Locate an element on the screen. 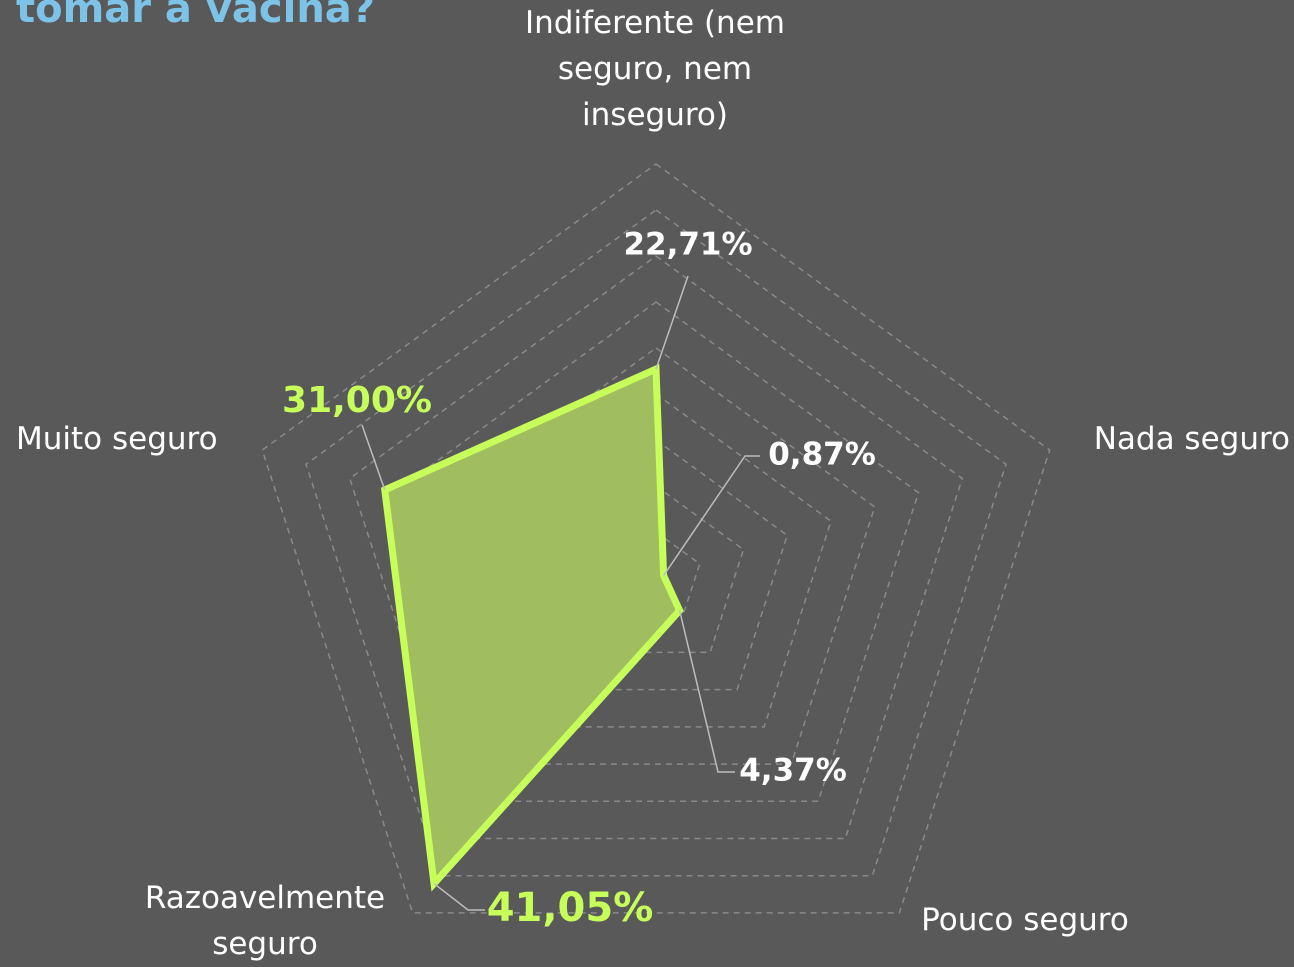 Image resolution: width=1294 pixels, height=967 pixels. radar-area is located at coordinates (532, 627).